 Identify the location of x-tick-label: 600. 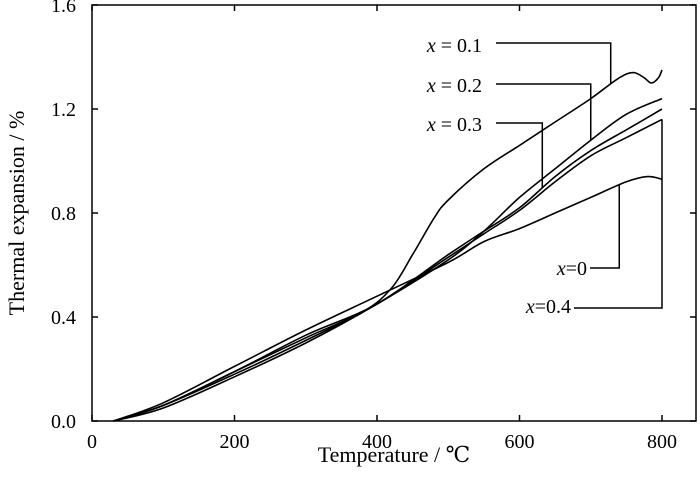
(520, 442).